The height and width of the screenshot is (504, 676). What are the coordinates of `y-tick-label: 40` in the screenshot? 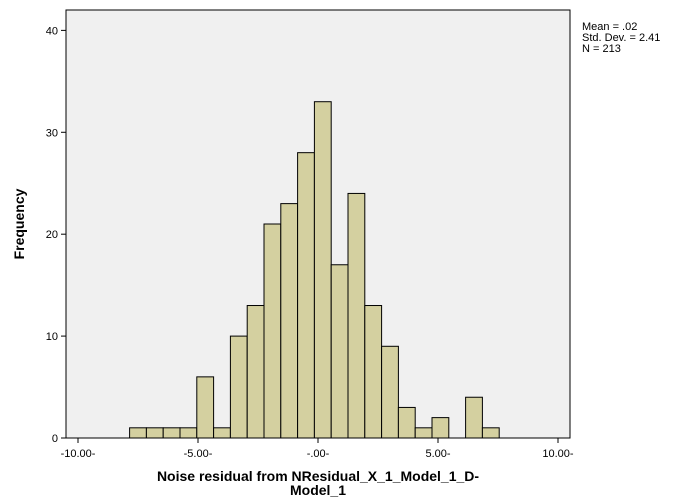 It's located at (52, 31).